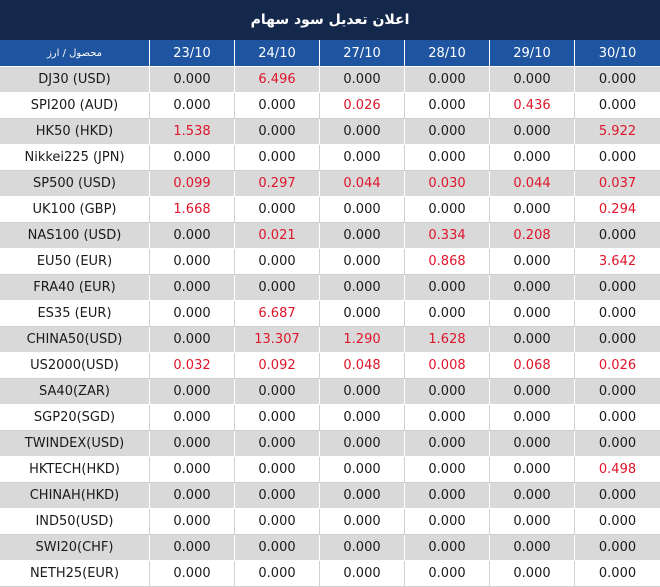  What do you see at coordinates (75, 53) in the screenshot?
I see `header-instrument: محصول / ارز` at bounding box center [75, 53].